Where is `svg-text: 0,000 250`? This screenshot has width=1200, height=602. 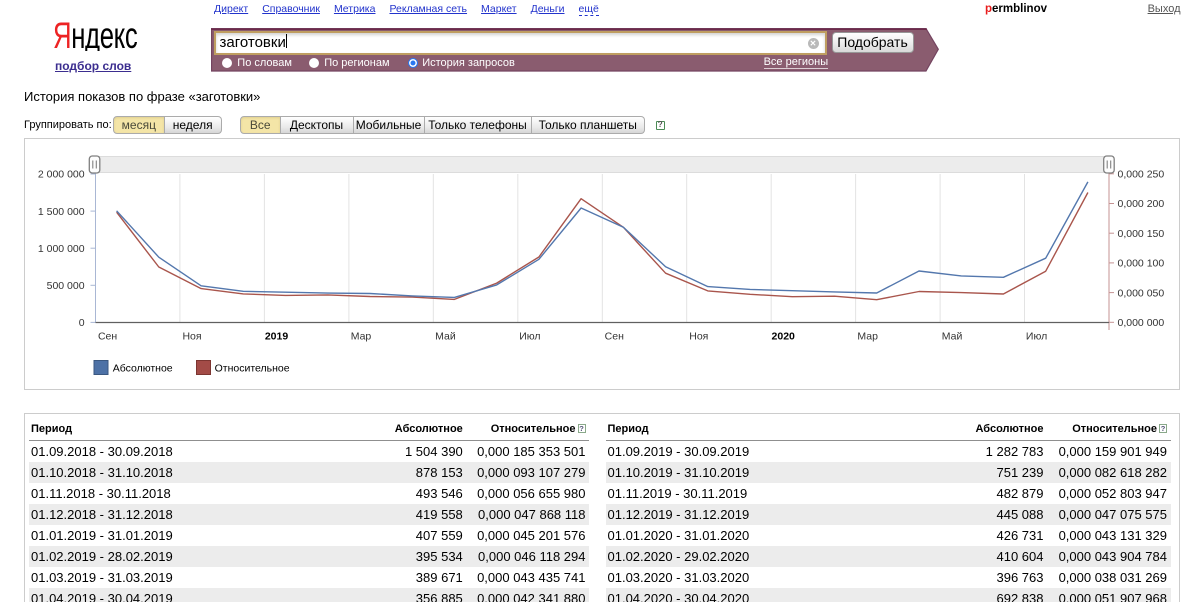
svg-text: 0,000 250 is located at coordinates (1141, 175).